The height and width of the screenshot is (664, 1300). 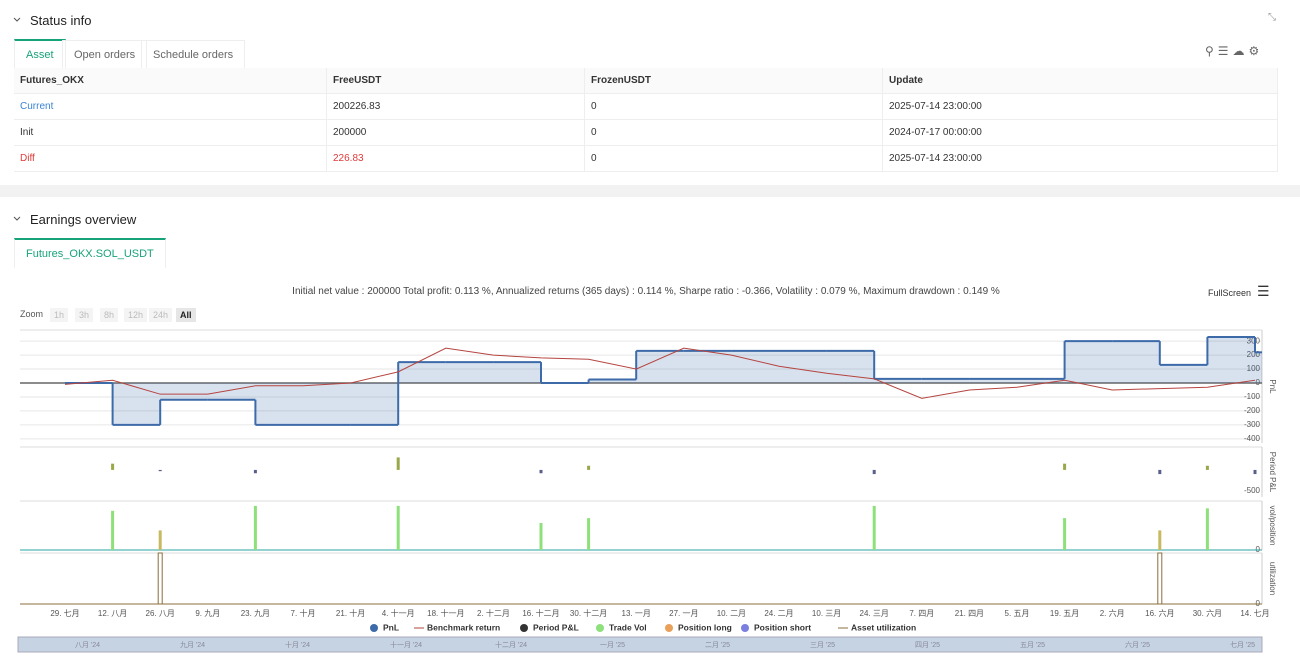 What do you see at coordinates (350, 613) in the screenshot?
I see `x-tick-label: 21. 十月` at bounding box center [350, 613].